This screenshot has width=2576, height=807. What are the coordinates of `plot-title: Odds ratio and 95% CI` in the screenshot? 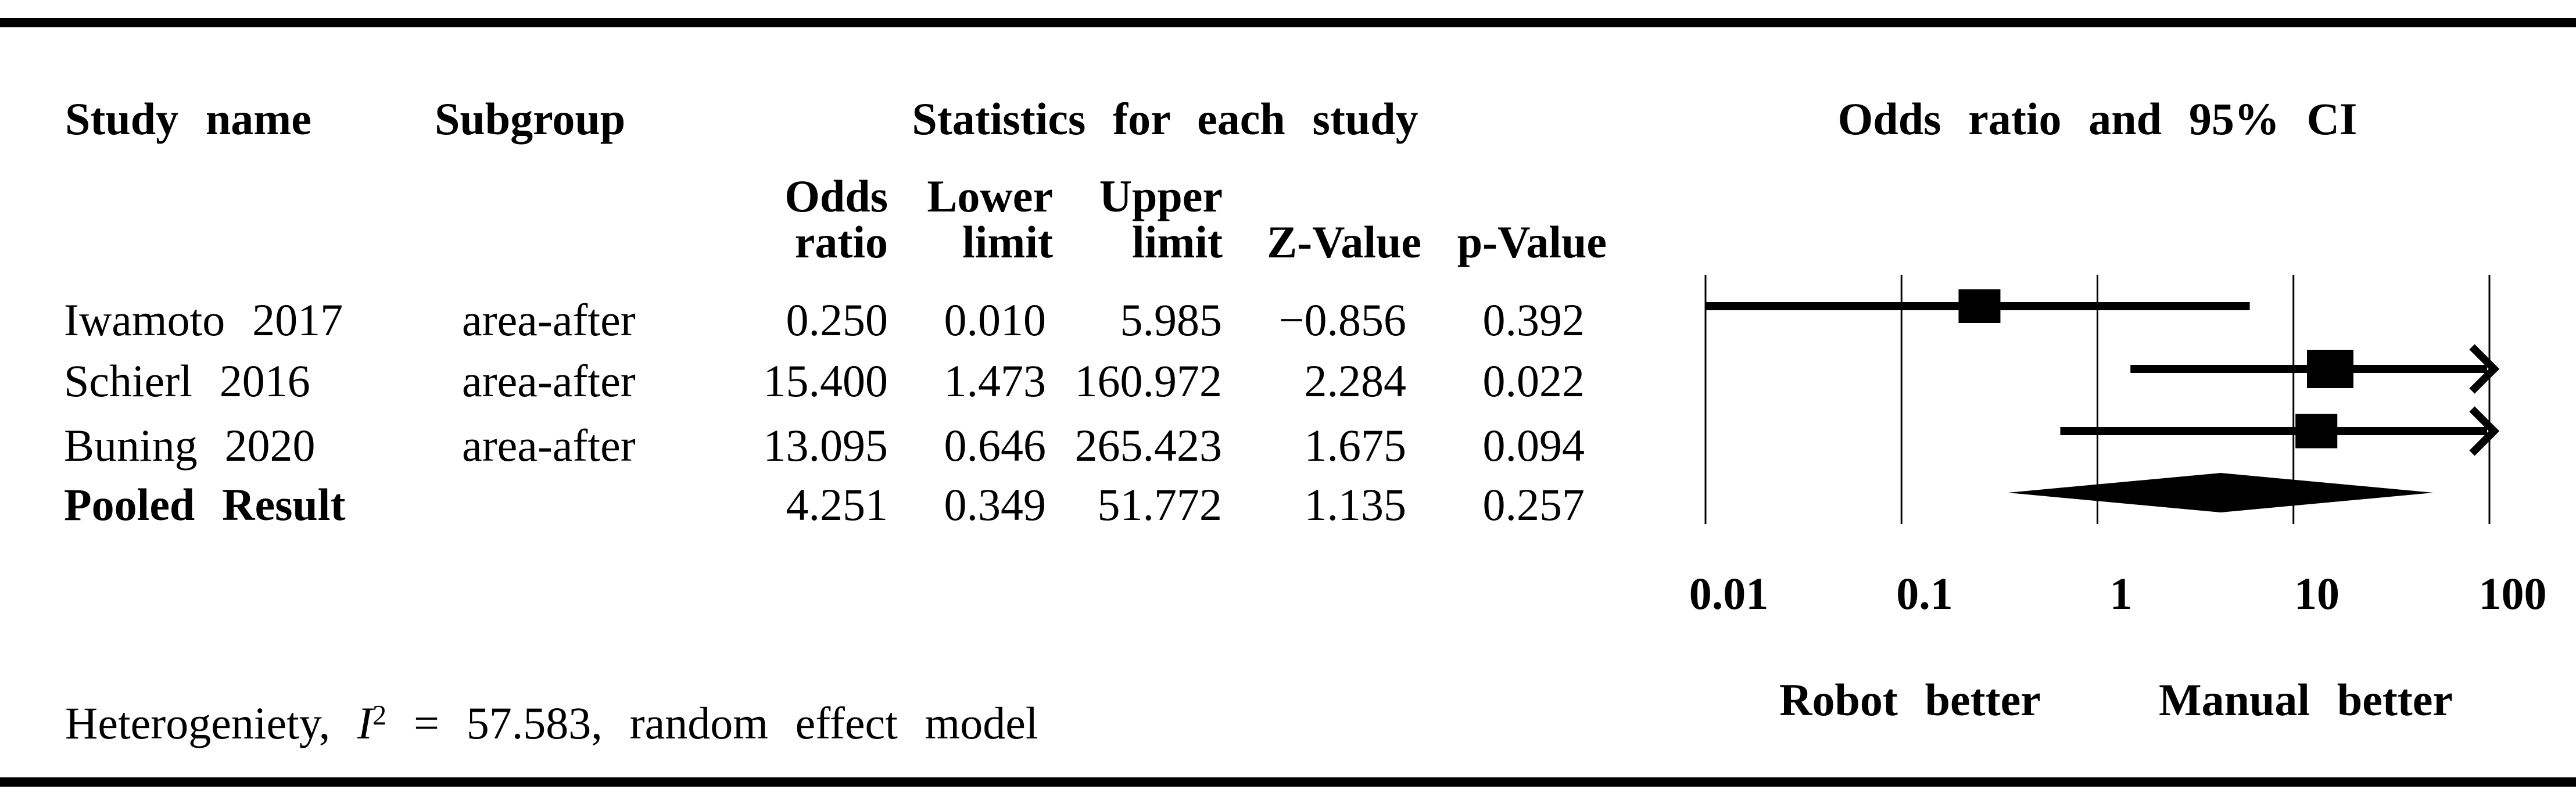 It's located at (2097, 119).